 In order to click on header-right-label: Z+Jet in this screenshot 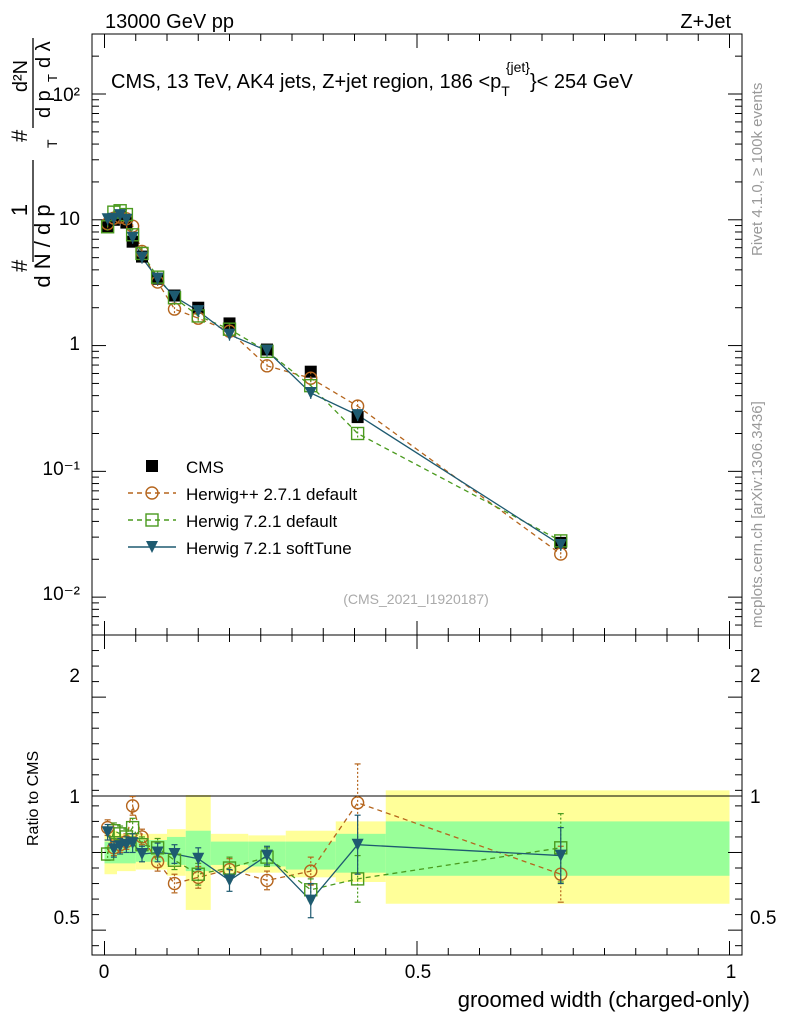, I will do `click(705, 22)`.